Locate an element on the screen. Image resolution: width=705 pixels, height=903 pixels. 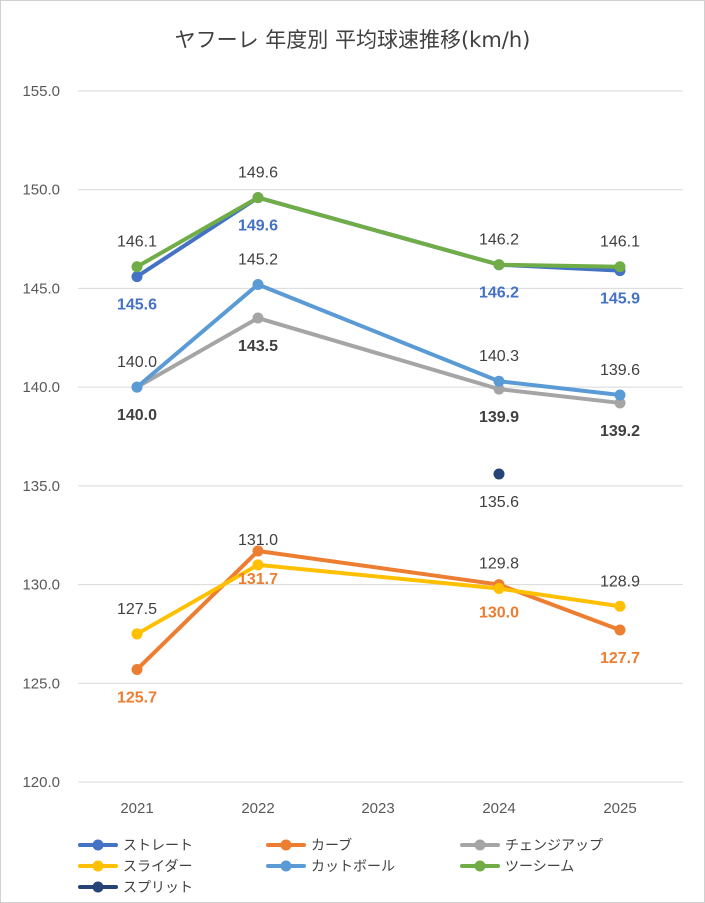
x-tick-label: 2023 is located at coordinates (377, 808).